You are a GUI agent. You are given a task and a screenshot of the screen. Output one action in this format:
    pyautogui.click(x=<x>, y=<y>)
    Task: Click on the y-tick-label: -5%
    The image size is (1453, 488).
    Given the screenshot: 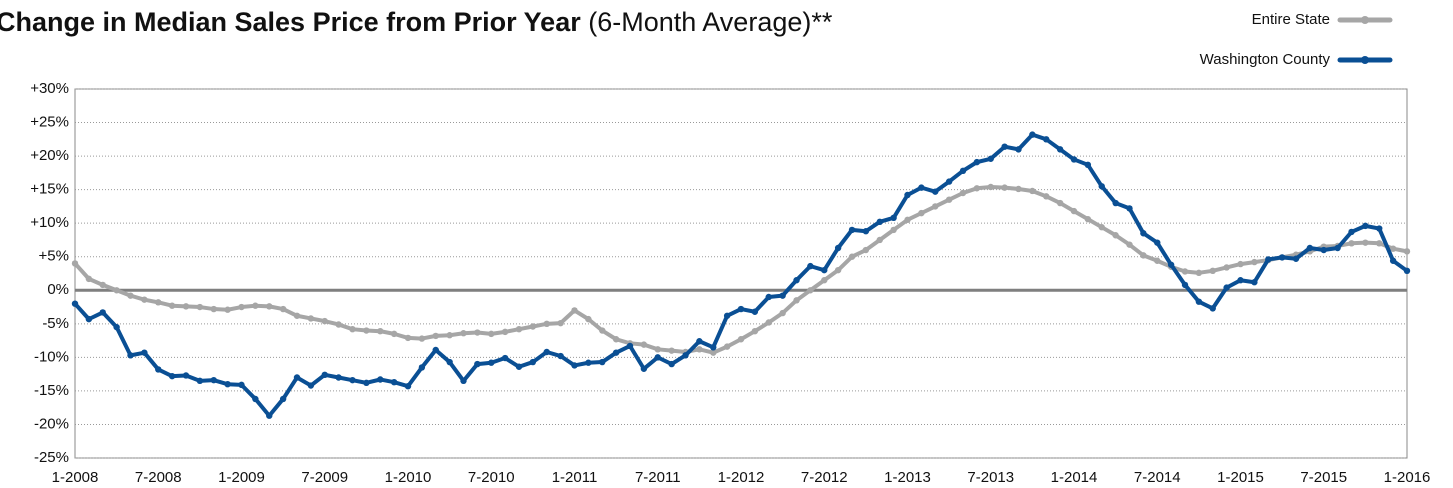 What is the action you would take?
    pyautogui.click(x=55, y=323)
    